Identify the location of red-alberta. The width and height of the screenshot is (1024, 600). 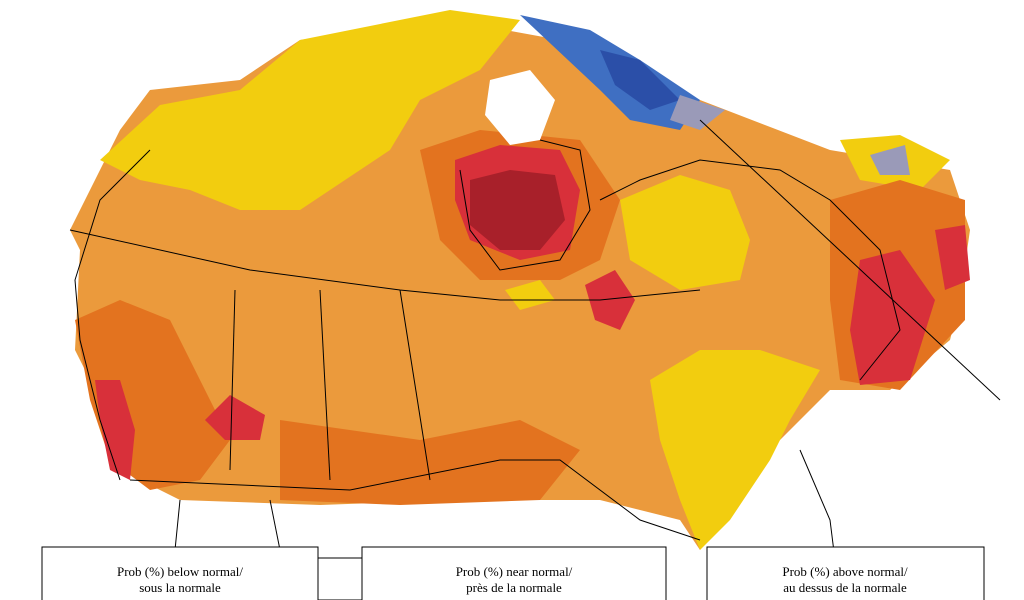
(235, 417).